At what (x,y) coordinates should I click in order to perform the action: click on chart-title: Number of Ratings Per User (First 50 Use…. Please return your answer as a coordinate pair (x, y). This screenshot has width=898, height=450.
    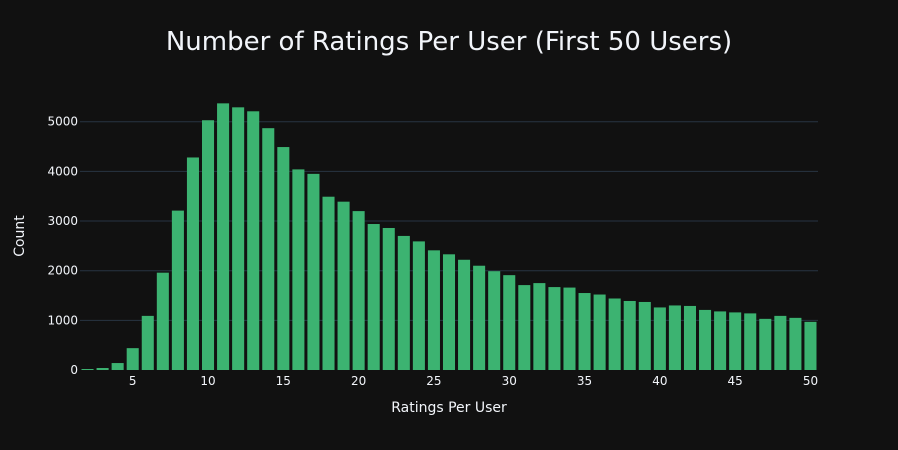
    Looking at the image, I should click on (449, 42).